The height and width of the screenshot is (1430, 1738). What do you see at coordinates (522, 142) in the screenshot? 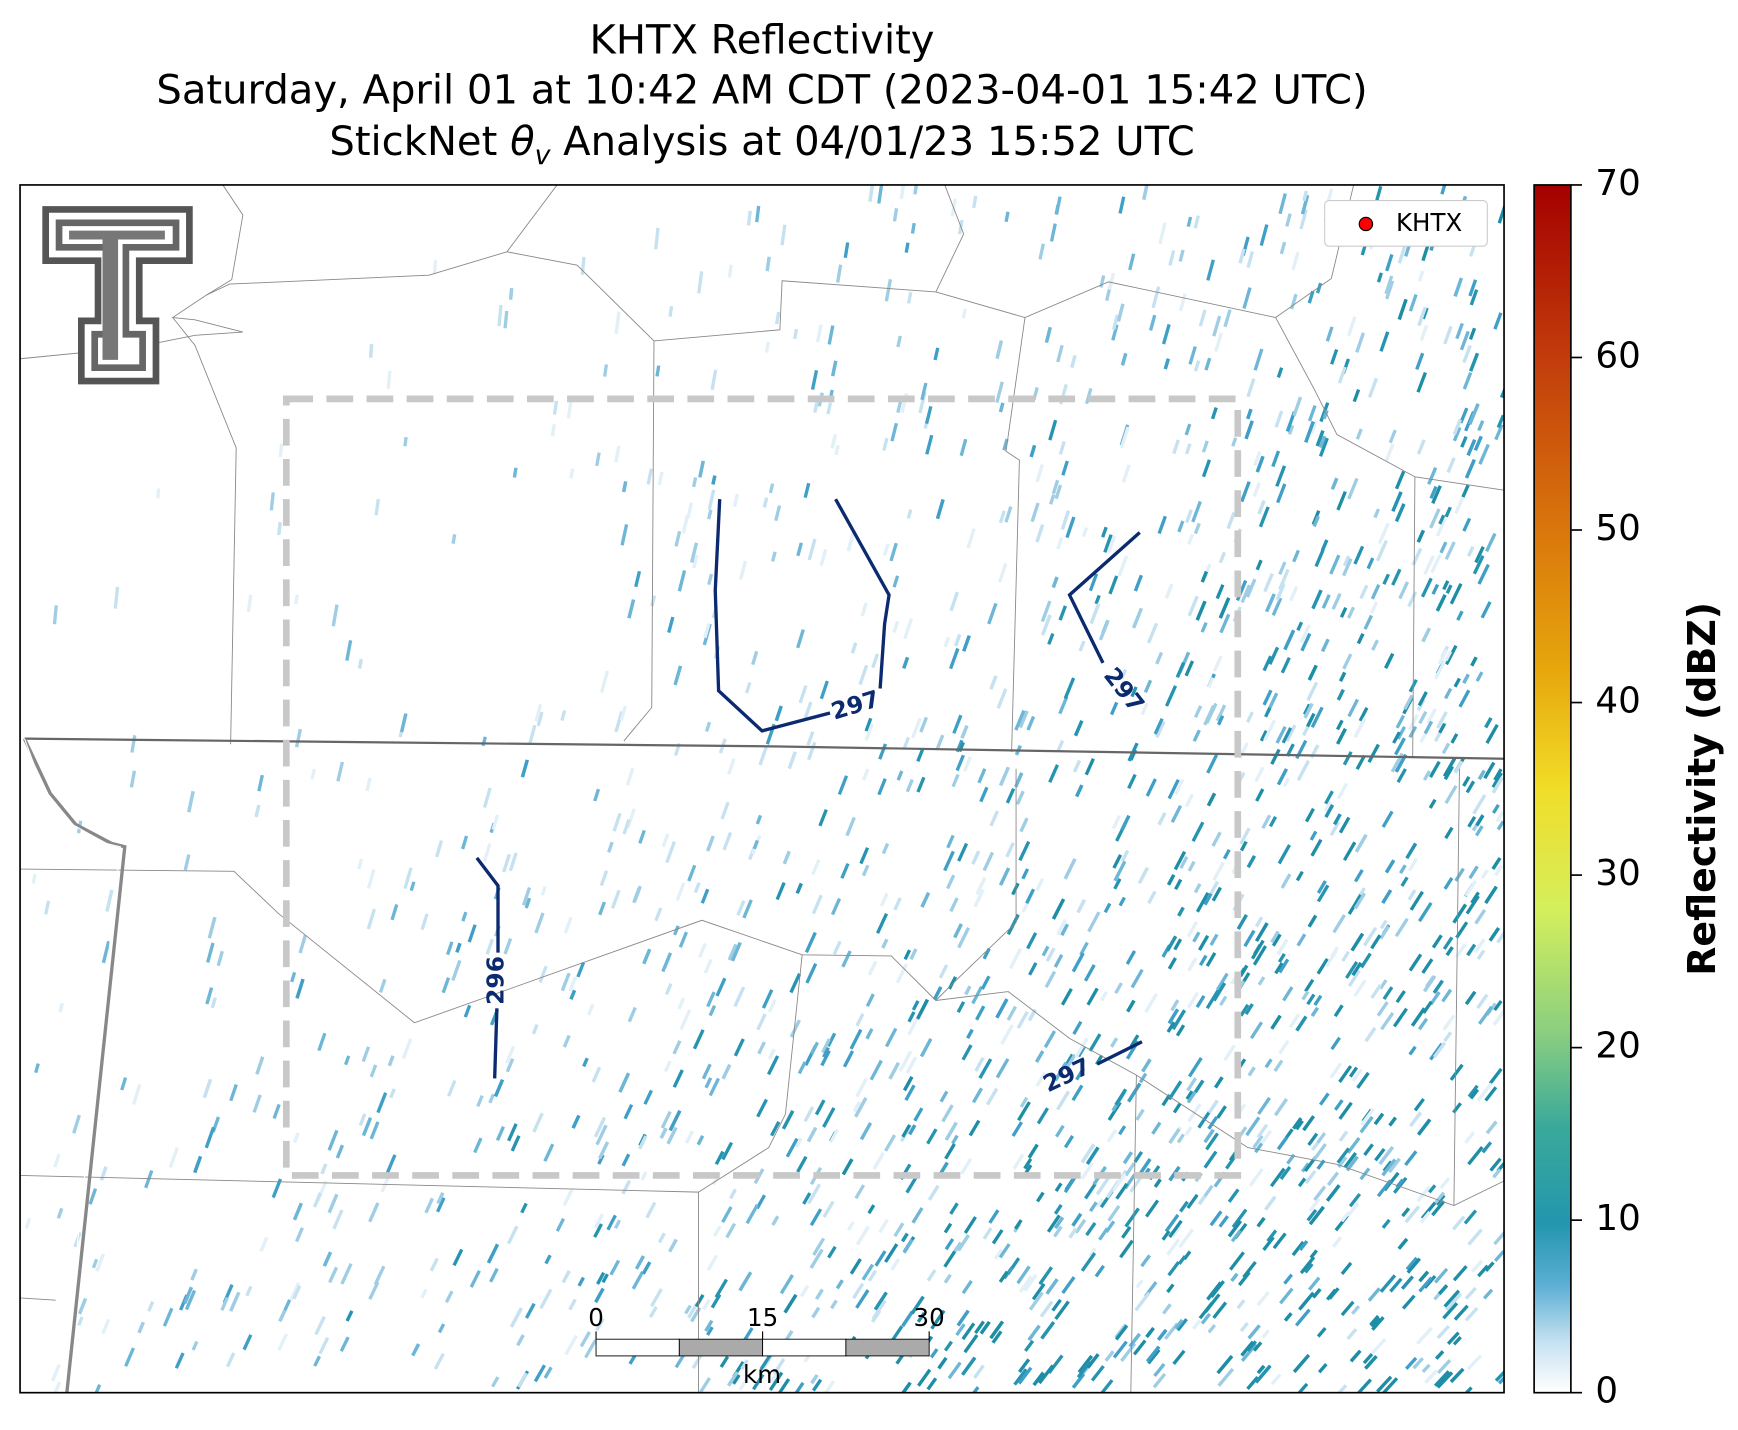
I see `title-symbol: θ` at bounding box center [522, 142].